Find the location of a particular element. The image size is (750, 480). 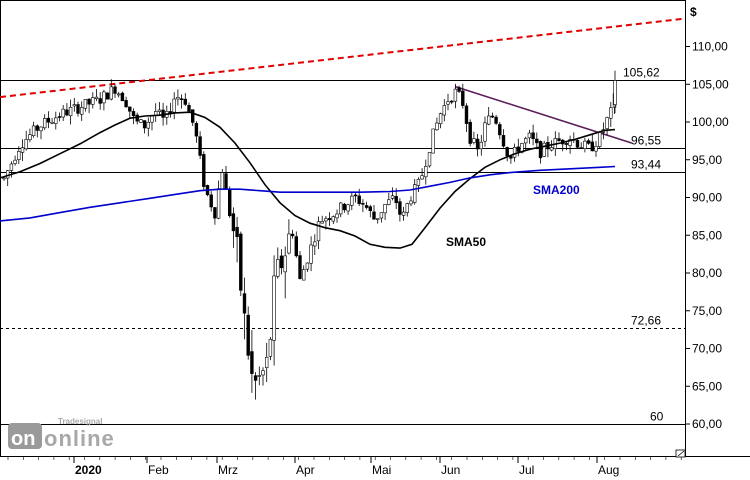

level-label: 60 is located at coordinates (657, 417).